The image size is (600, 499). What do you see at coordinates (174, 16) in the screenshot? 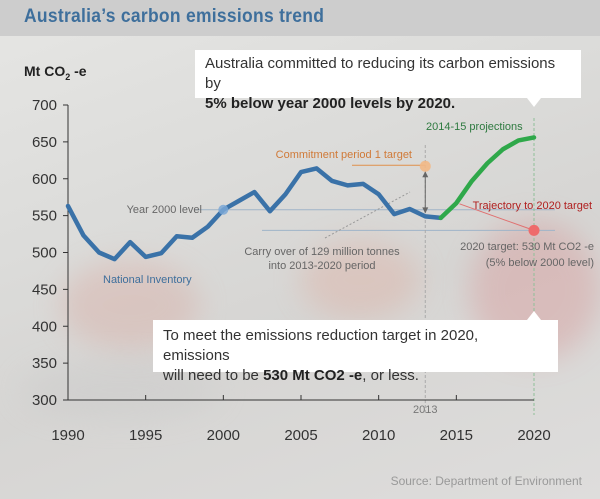
I see `chart-title: Australia’s carbon emissions trend` at bounding box center [174, 16].